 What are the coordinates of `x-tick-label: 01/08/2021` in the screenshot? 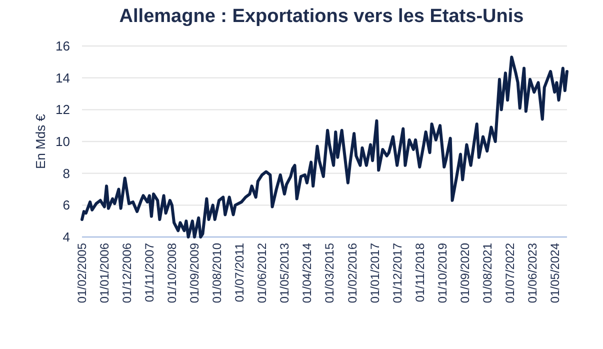 It's located at (487, 273).